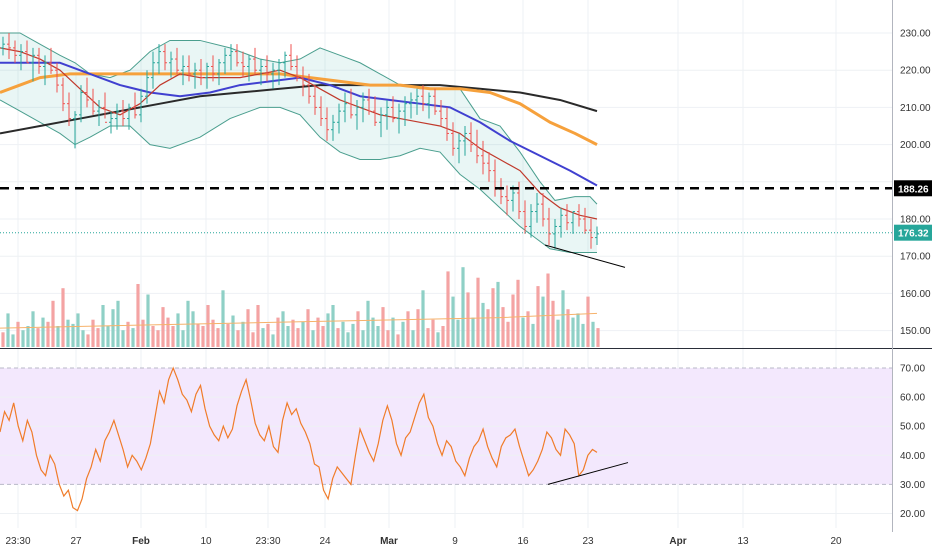 The width and height of the screenshot is (932, 550). I want to click on resistance-price-label-bg, so click(913, 188).